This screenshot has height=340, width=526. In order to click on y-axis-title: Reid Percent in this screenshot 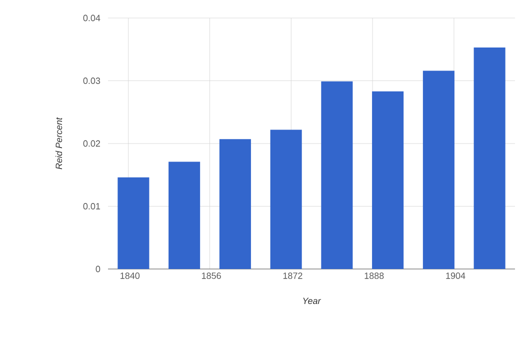, I will do `click(58, 143)`.